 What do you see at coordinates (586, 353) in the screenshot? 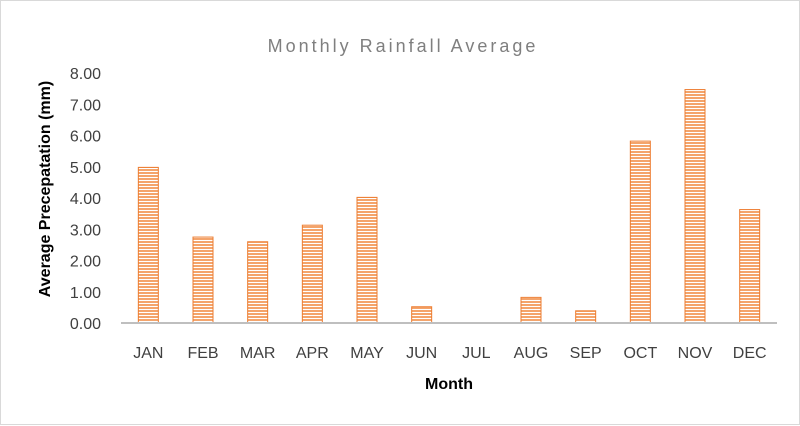
I see `x-tick-label: SEP` at bounding box center [586, 353].